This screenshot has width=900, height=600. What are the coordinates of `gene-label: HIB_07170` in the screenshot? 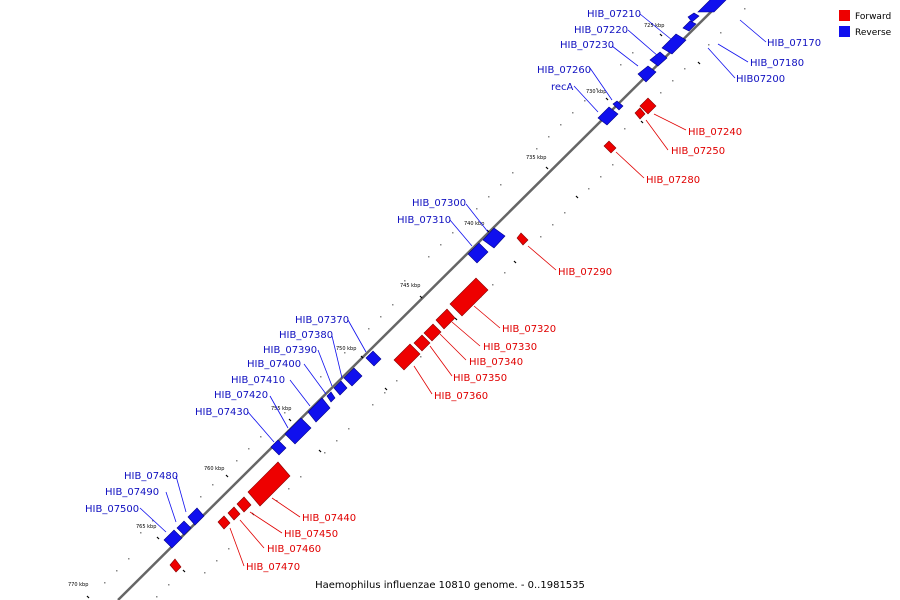 It's located at (794, 43).